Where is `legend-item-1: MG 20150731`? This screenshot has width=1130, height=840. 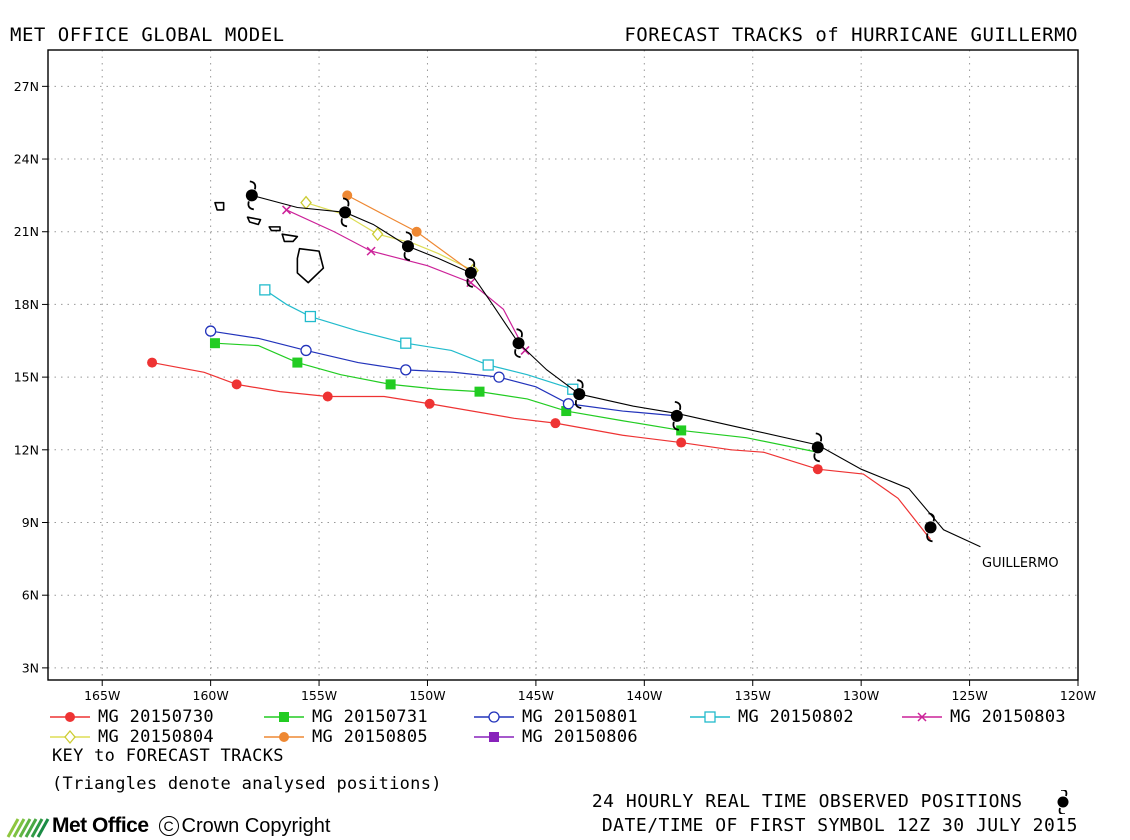
legend-item-1: MG 20150731 is located at coordinates (345, 717).